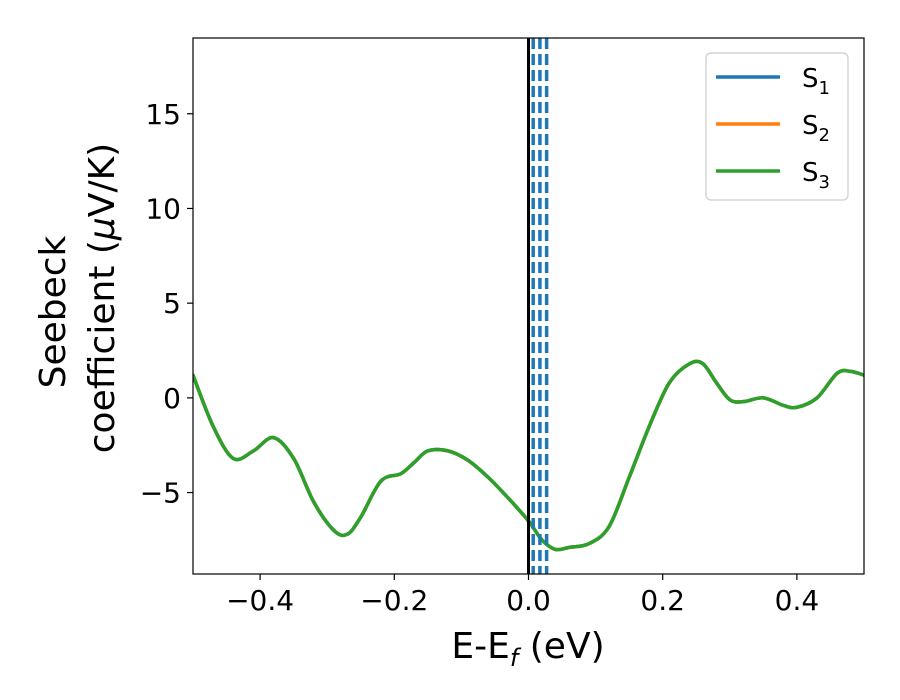 The width and height of the screenshot is (900, 700). Describe the element at coordinates (102, 298) in the screenshot. I see `y-axis-title-line2: coefficient (μV/K)` at that location.